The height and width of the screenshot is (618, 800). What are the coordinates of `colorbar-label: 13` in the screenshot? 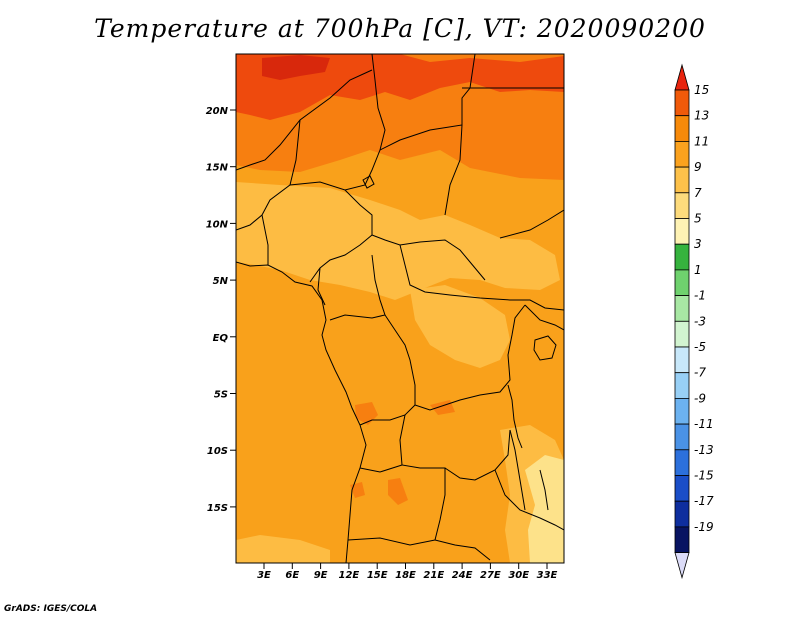 It's located at (701, 116).